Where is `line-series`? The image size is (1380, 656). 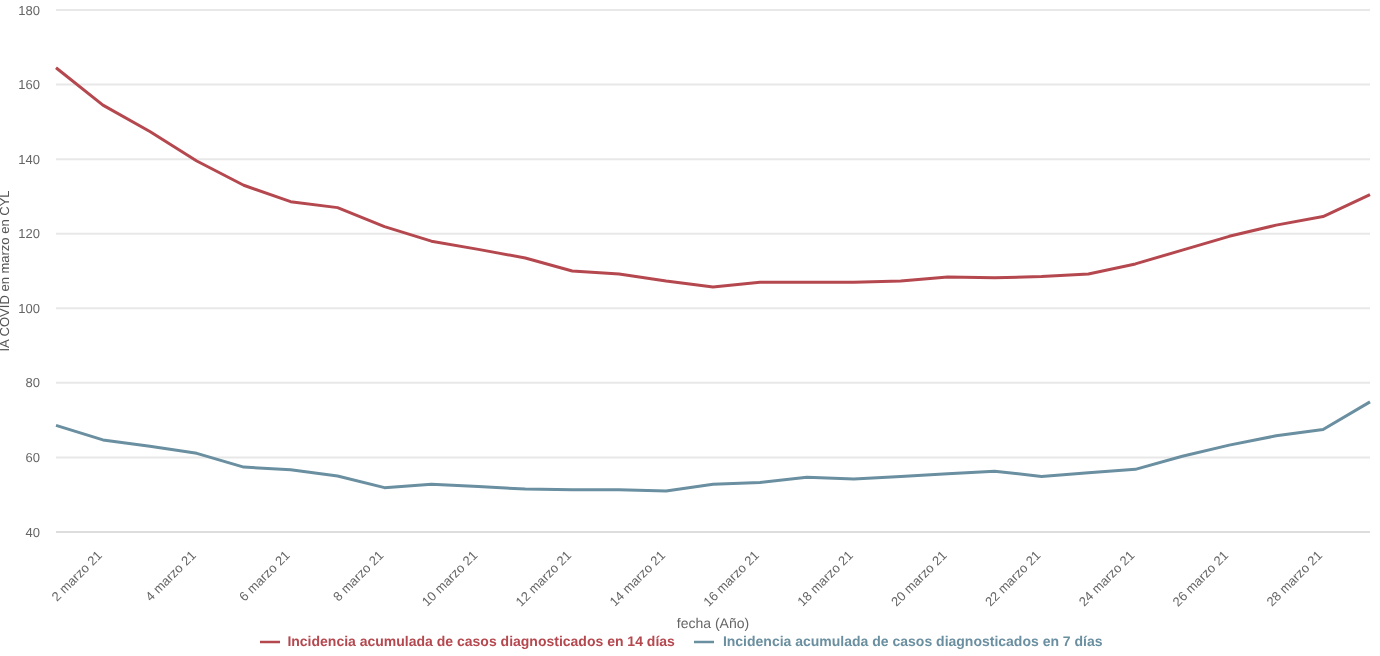
line-series is located at coordinates (713, 446).